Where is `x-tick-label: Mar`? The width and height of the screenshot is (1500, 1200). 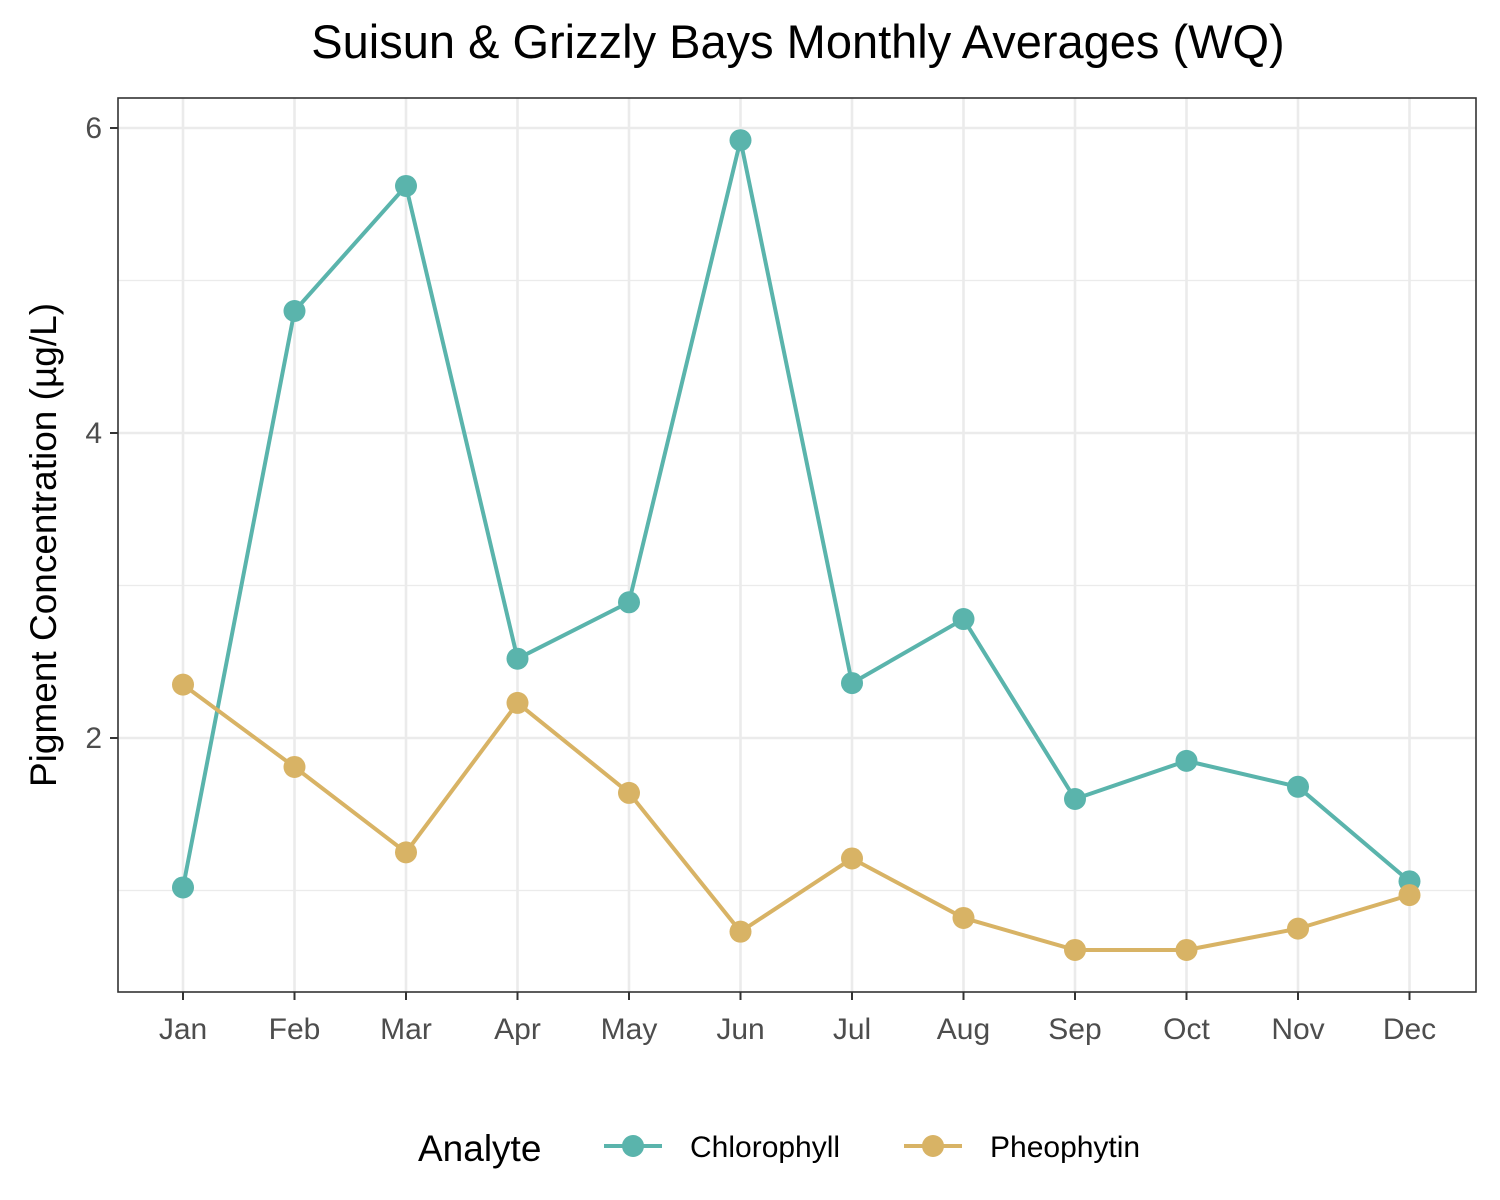
x-tick-label: Mar is located at coordinates (406, 1029).